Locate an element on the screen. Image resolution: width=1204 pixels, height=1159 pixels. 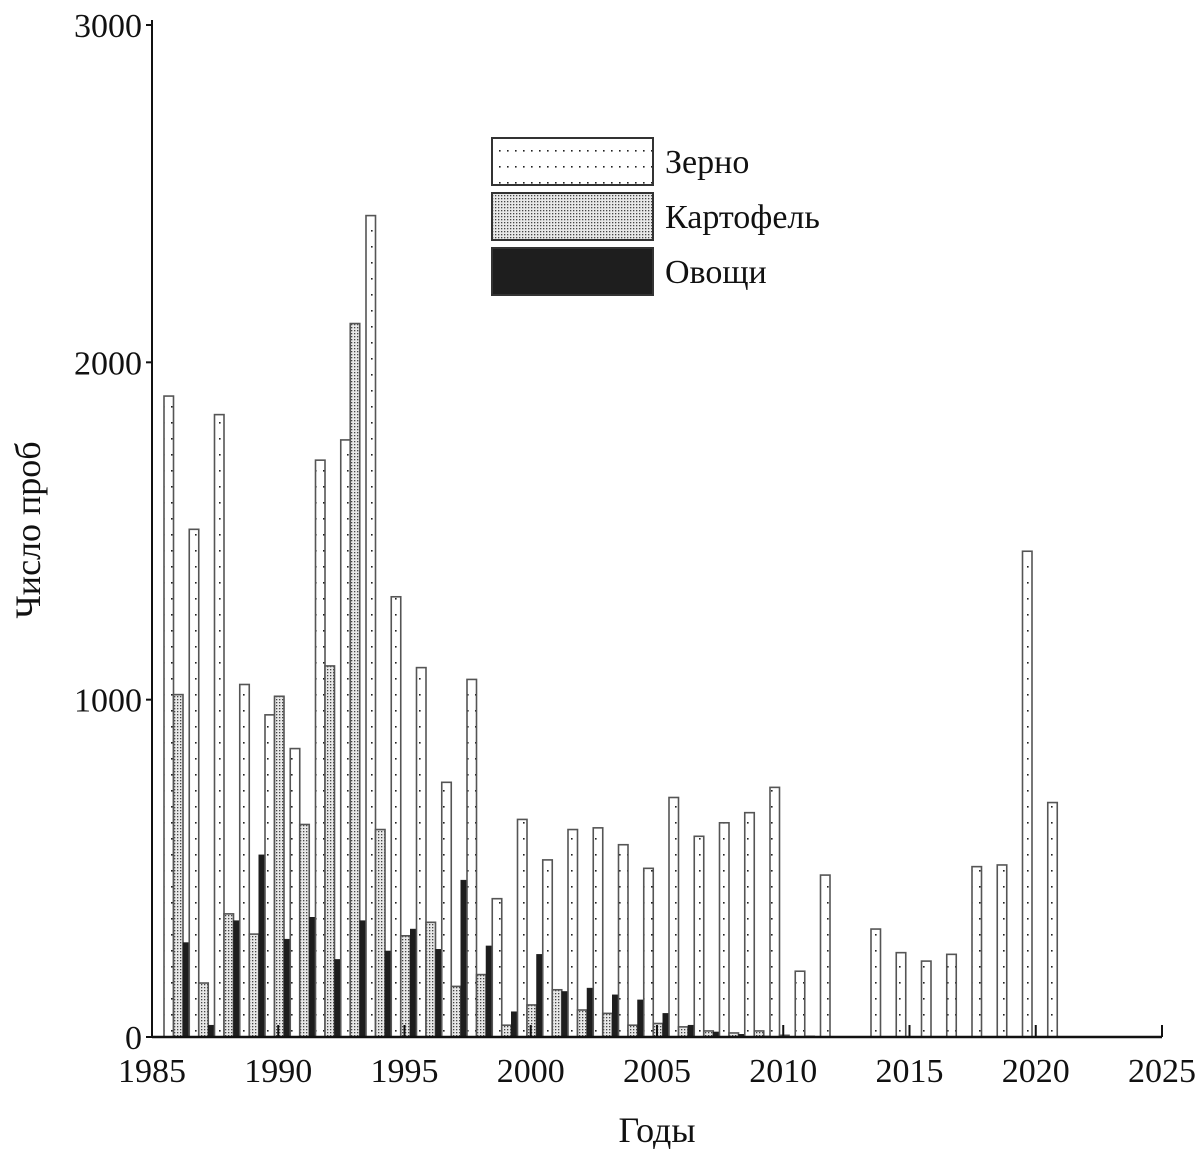
bar-grain-1991 is located at coordinates (295, 892).